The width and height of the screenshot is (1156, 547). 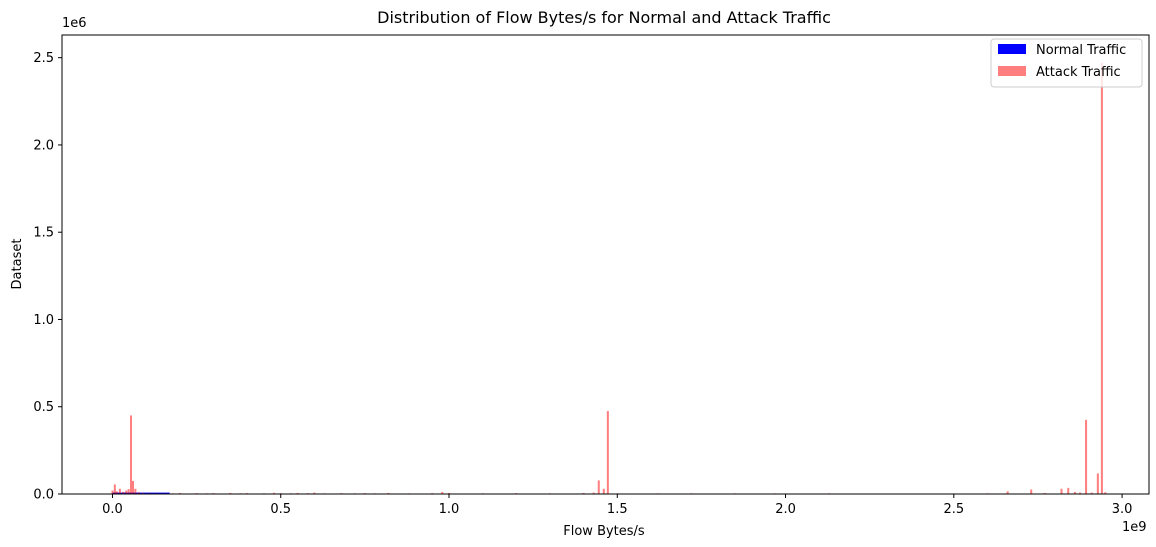 What do you see at coordinates (617, 509) in the screenshot?
I see `x-tick-label: 1.5` at bounding box center [617, 509].